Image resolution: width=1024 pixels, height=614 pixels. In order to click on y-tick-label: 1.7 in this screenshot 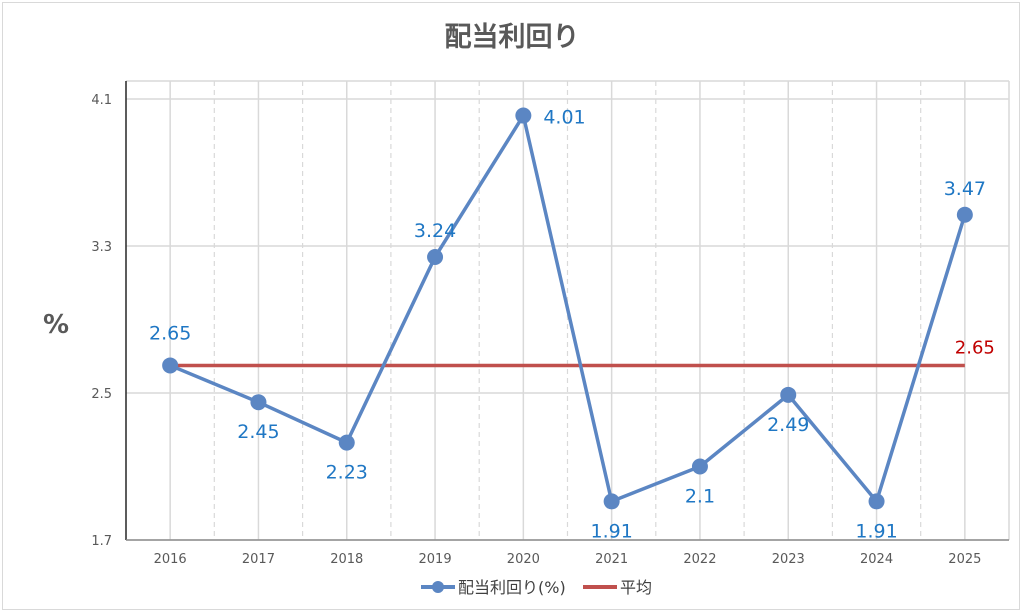, I will do `click(101, 541)`.